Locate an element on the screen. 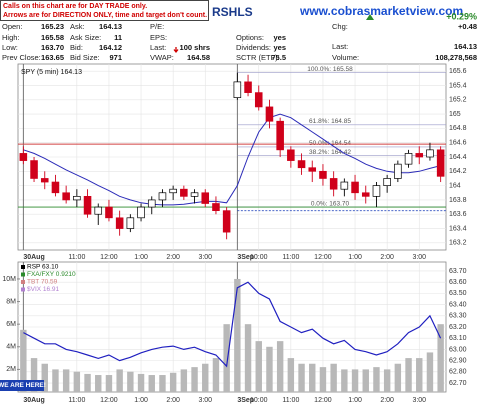 This screenshot has width=480, height=406. notice-box is located at coordinates (104, 10).